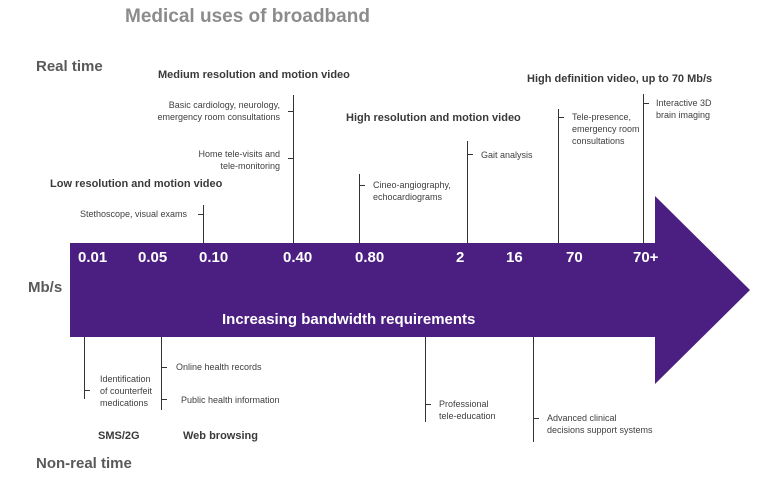 Image resolution: width=774 pixels, height=482 pixels. What do you see at coordinates (254, 75) in the screenshot?
I see `medium-res-title: Medium resolution and motion video` at bounding box center [254, 75].